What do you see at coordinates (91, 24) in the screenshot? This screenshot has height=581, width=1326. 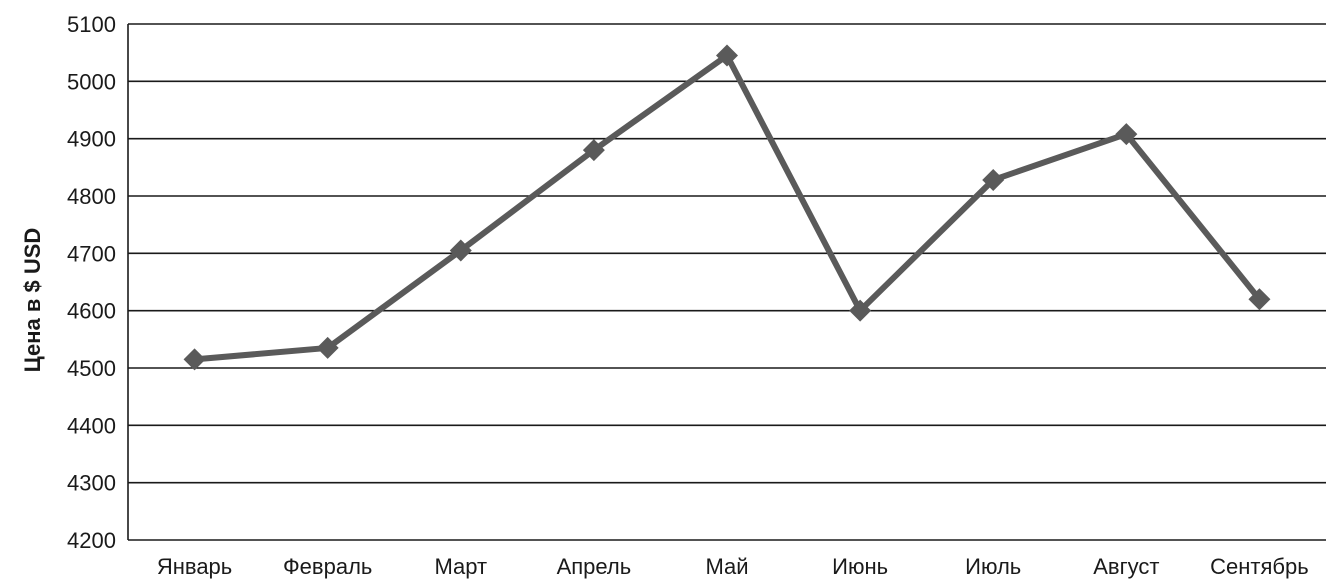 I see `y-tick-label: 5100` at bounding box center [91, 24].